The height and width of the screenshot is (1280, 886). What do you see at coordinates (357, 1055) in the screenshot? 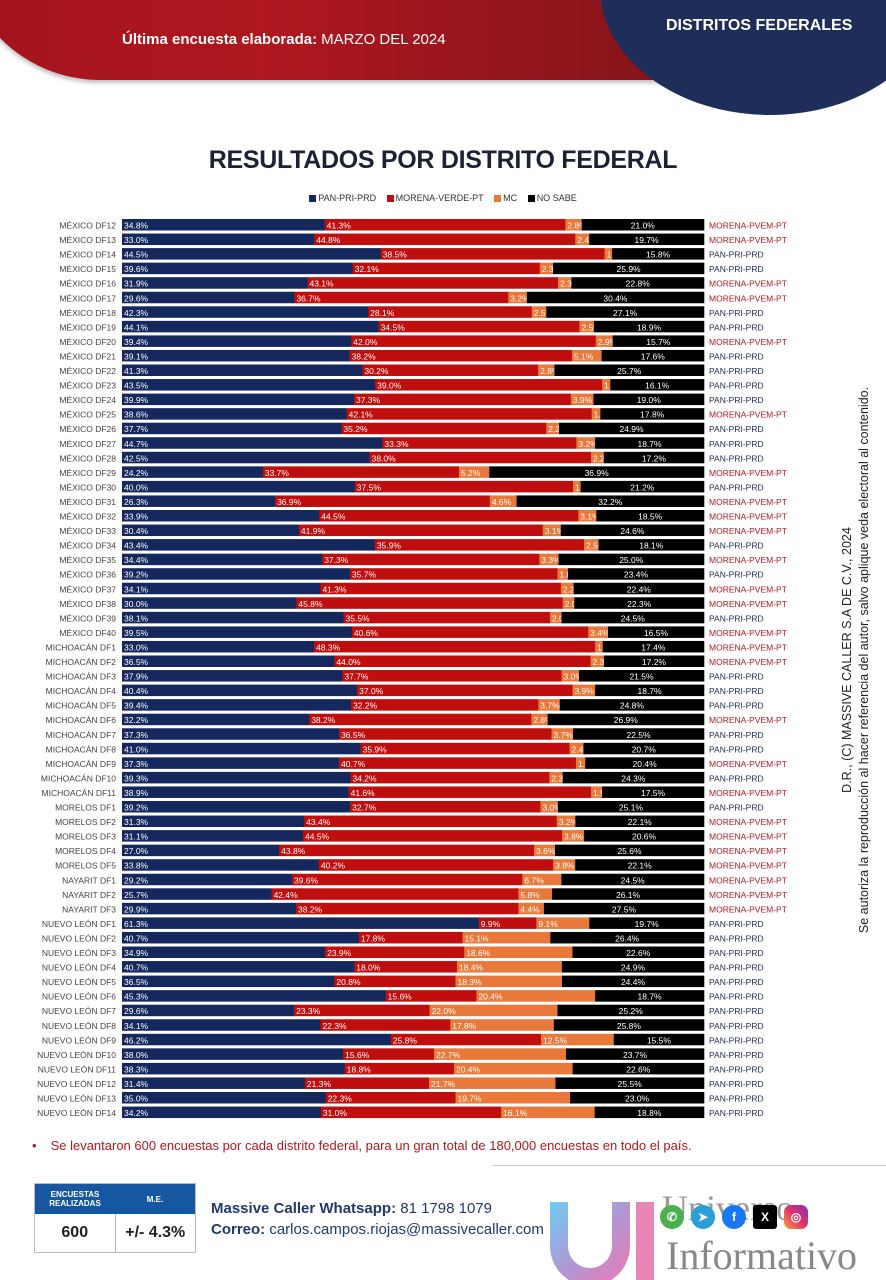
I see `data-label-morena: 15.6%` at bounding box center [357, 1055].